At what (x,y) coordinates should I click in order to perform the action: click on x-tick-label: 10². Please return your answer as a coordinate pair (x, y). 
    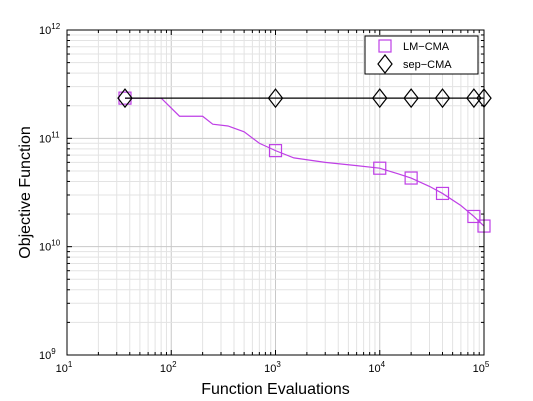
    Looking at the image, I should click on (168, 367).